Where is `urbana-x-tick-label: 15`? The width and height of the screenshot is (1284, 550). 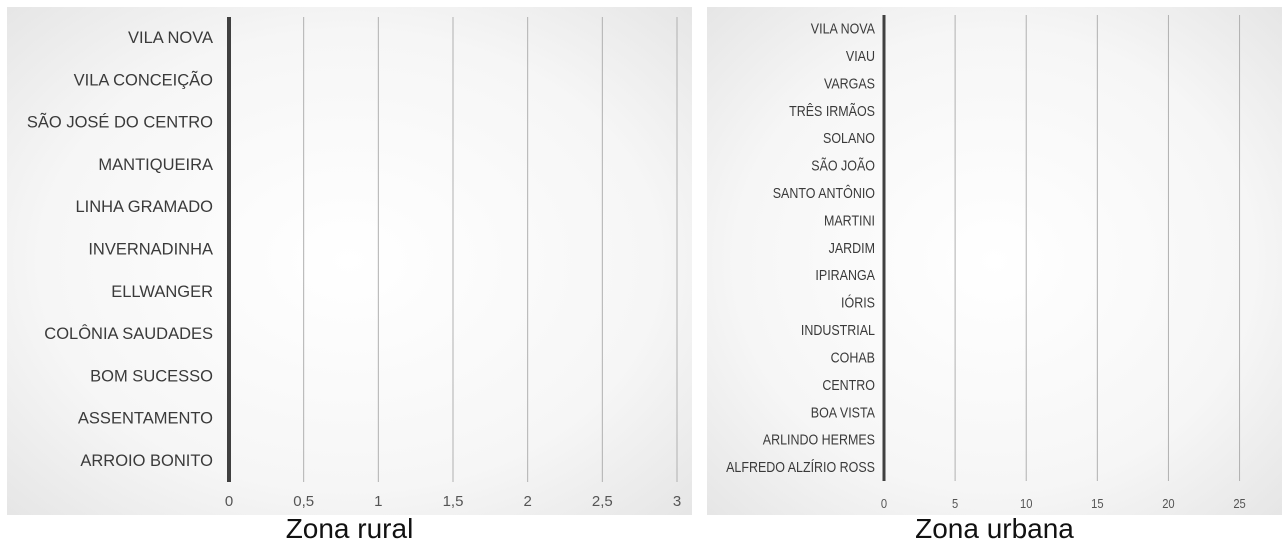 urbana-x-tick-label: 15 is located at coordinates (1097, 503).